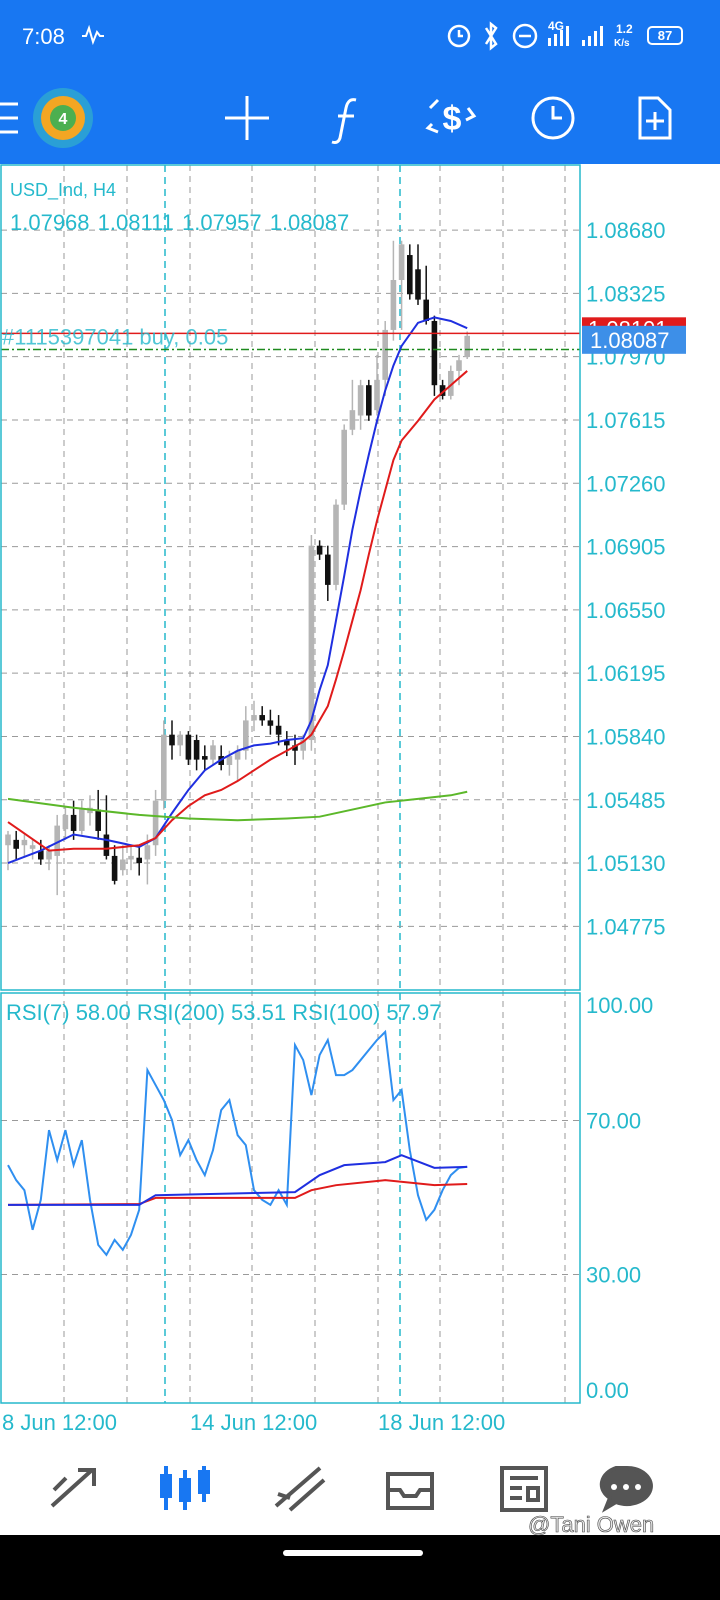  I want to click on x-tick-label: 14 Jun 12:00, so click(253, 1422).